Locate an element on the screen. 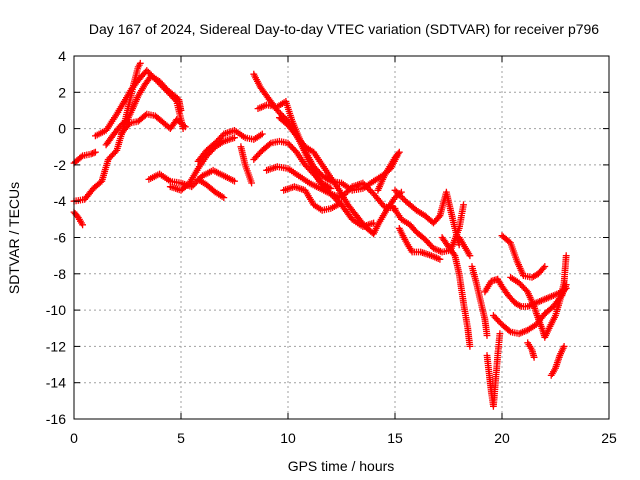 The image size is (640, 480). y-tick-label: -6 is located at coordinates (60, 238).